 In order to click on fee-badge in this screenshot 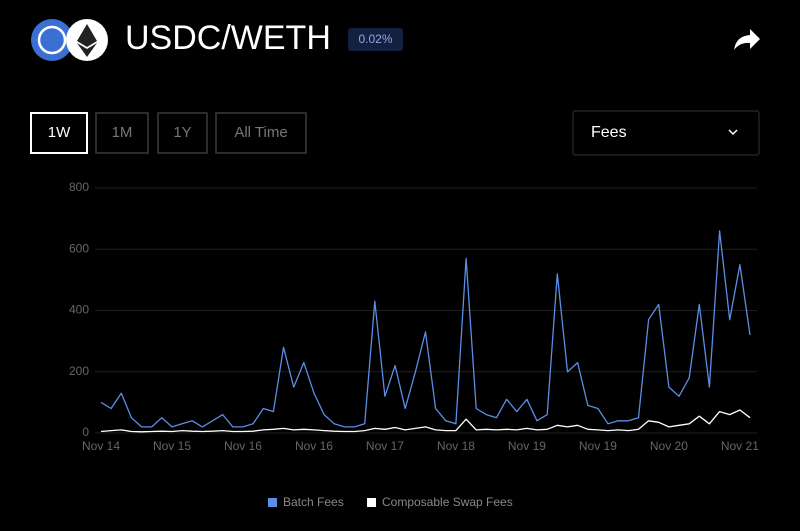, I will do `click(375, 39)`.